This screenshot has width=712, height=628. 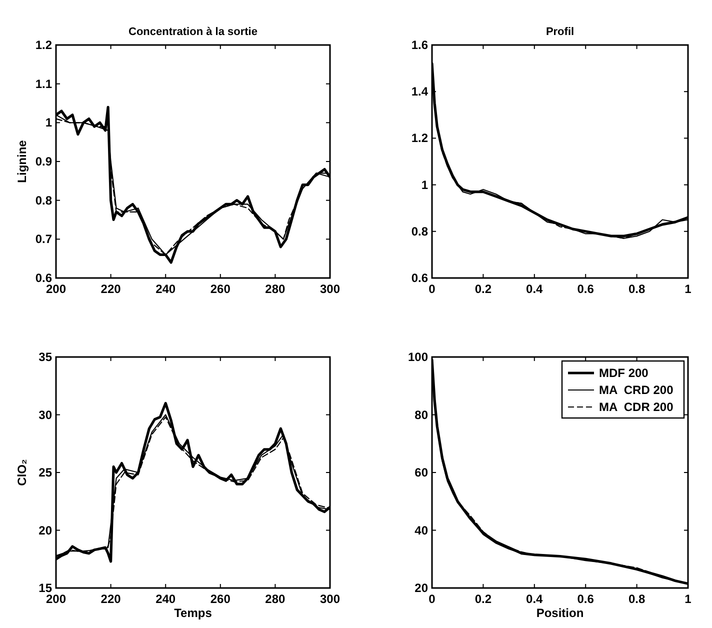 What do you see at coordinates (419, 45) in the screenshot?
I see `y-tick-label: 1.6` at bounding box center [419, 45].